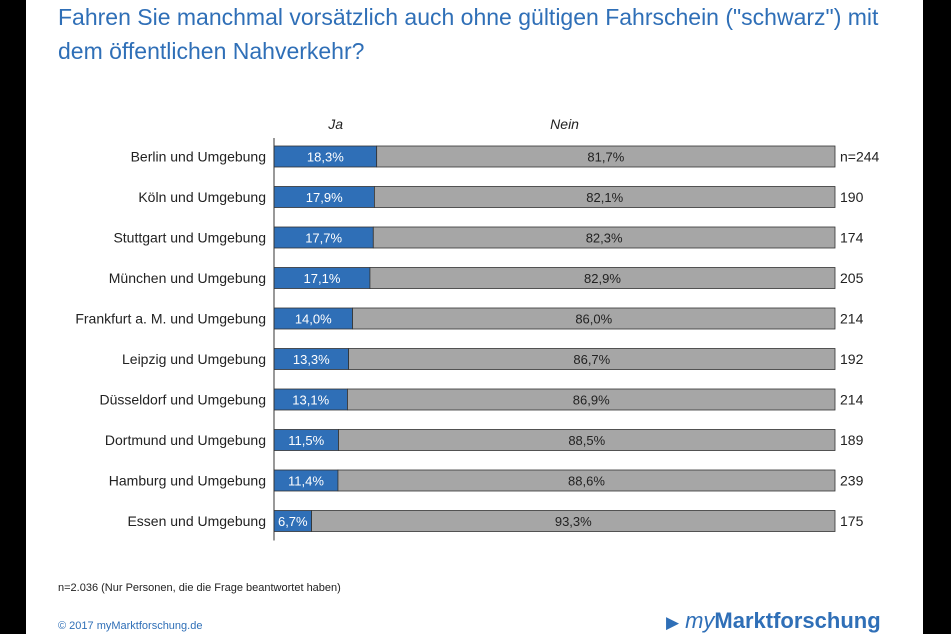  I want to click on legend-nein: Nein, so click(564, 124).